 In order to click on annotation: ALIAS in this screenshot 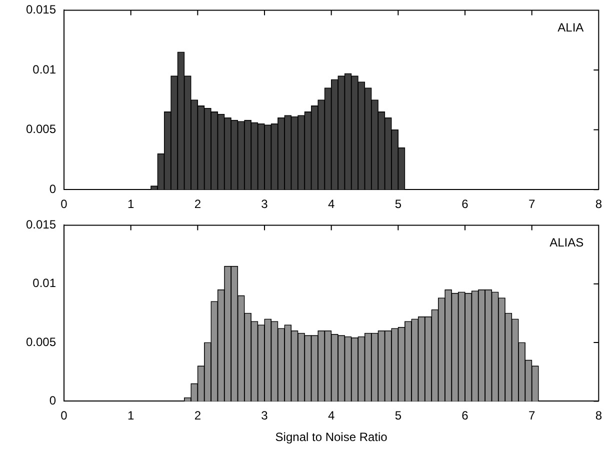, I will do `click(567, 243)`.